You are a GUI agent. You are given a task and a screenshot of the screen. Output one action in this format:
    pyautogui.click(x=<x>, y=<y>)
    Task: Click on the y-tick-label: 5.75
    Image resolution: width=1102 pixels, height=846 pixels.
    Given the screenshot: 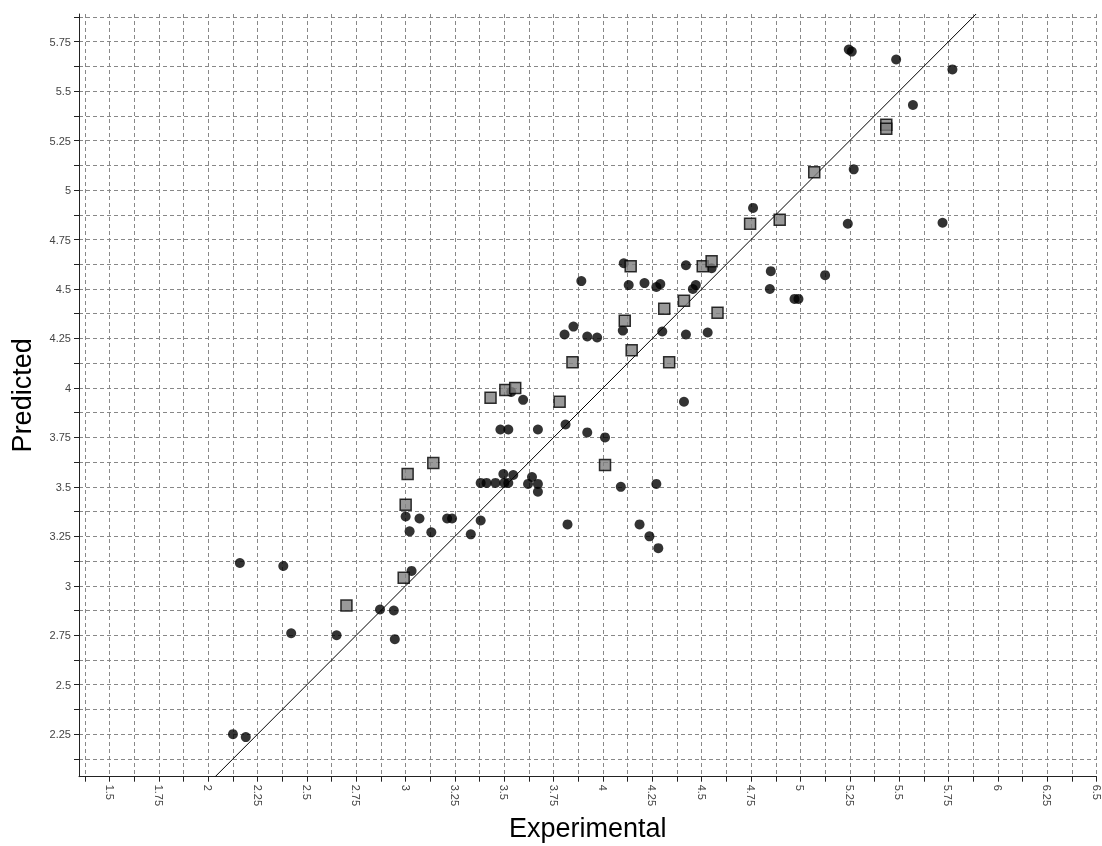 What is the action you would take?
    pyautogui.click(x=60, y=41)
    